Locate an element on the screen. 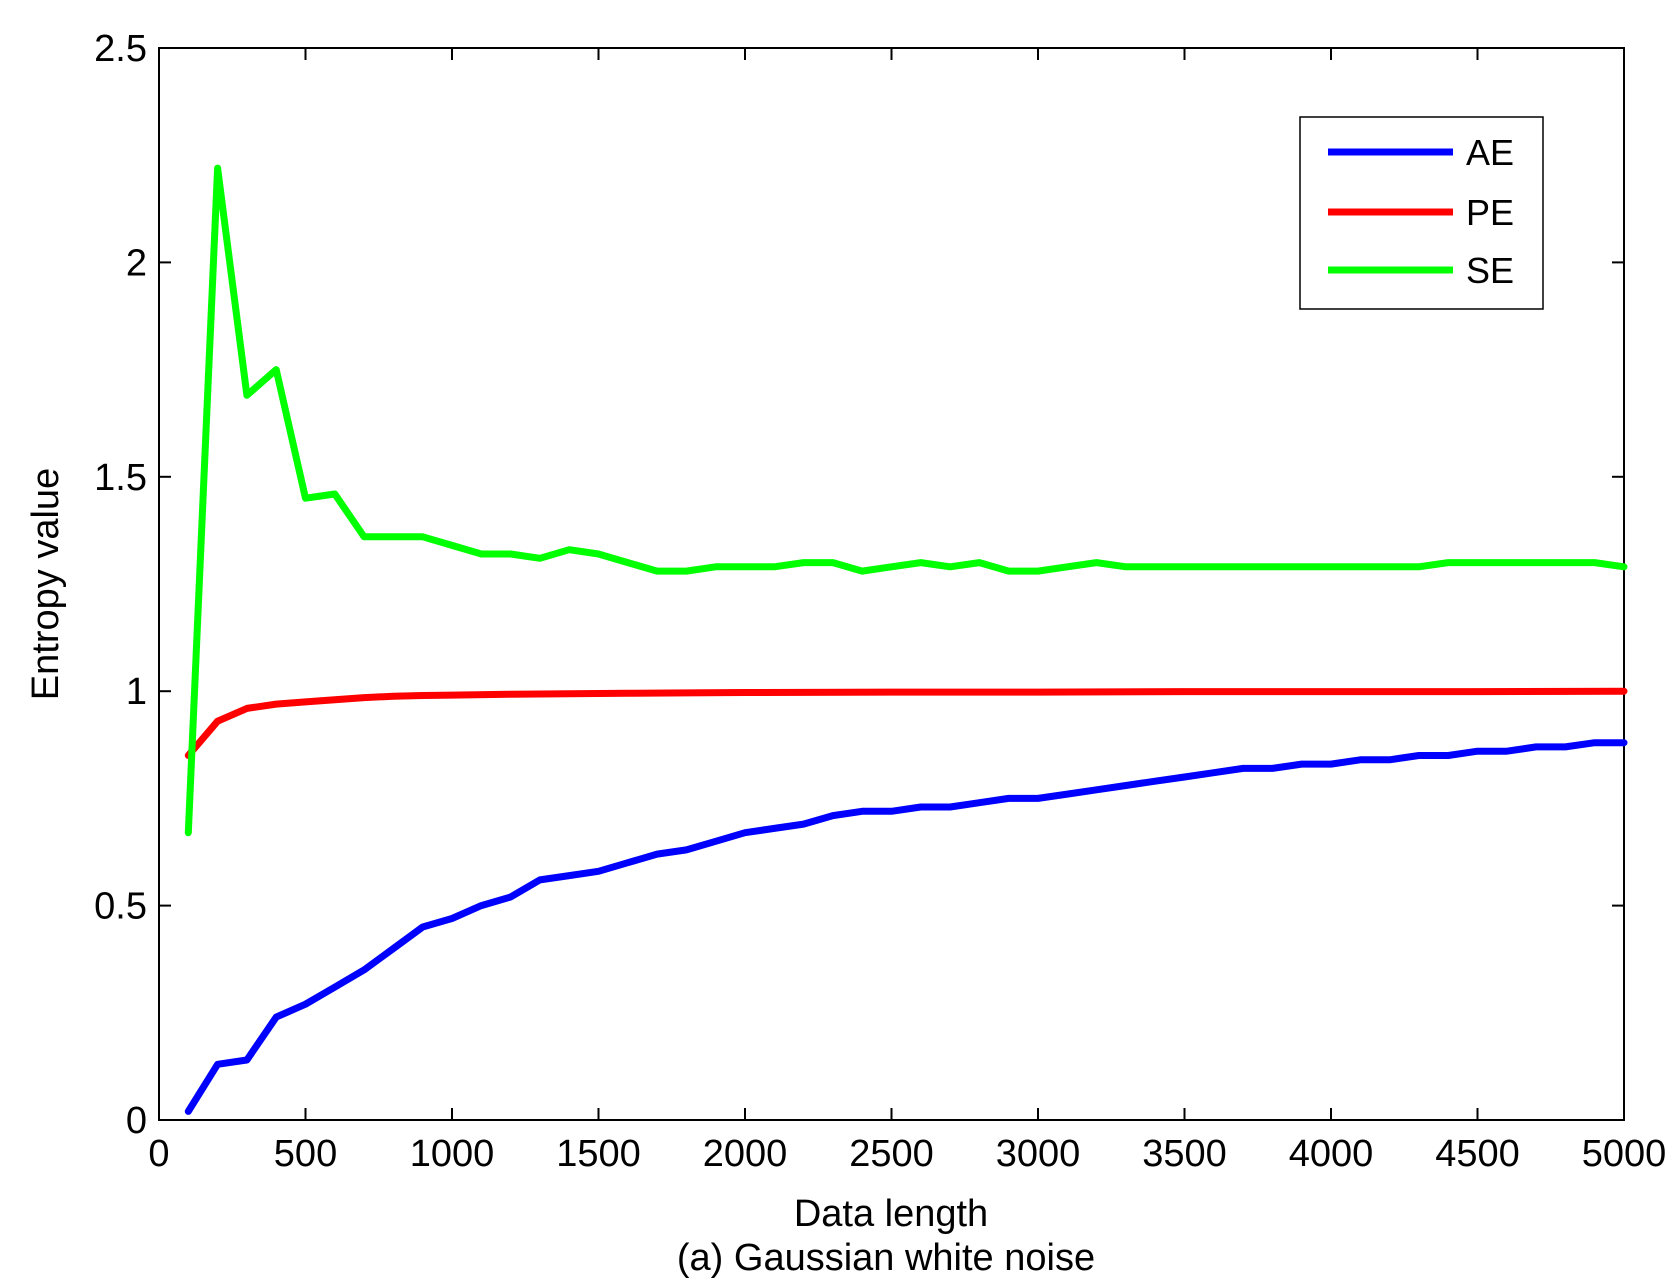 The width and height of the screenshot is (1674, 1287). x-tick-label: 2000 is located at coordinates (745, 1154).